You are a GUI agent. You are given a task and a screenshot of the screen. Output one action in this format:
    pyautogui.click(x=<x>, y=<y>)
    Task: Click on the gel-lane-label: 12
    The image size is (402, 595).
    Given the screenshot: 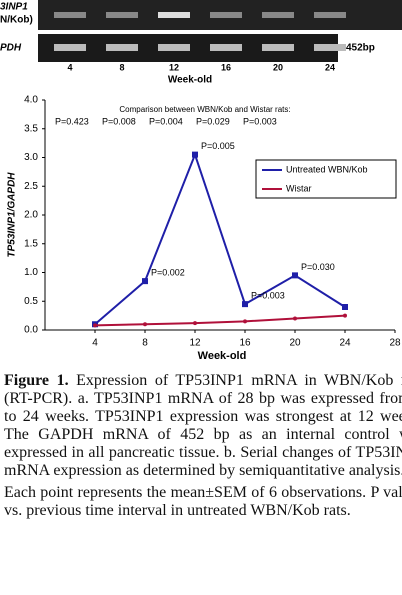 What is the action you would take?
    pyautogui.click(x=174, y=67)
    